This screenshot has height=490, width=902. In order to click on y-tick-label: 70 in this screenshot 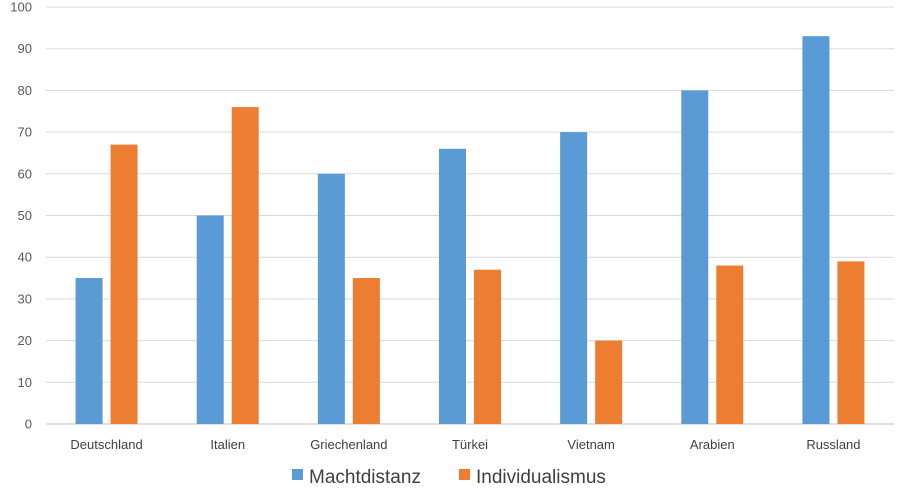, I will do `click(25, 132)`.